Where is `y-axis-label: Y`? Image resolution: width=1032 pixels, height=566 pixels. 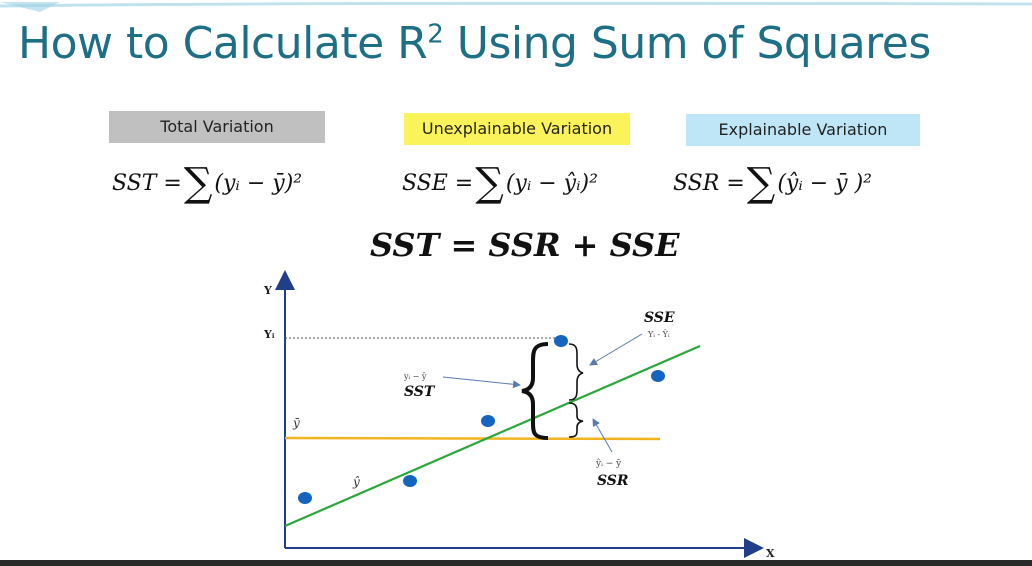 y-axis-label: Y is located at coordinates (267, 290).